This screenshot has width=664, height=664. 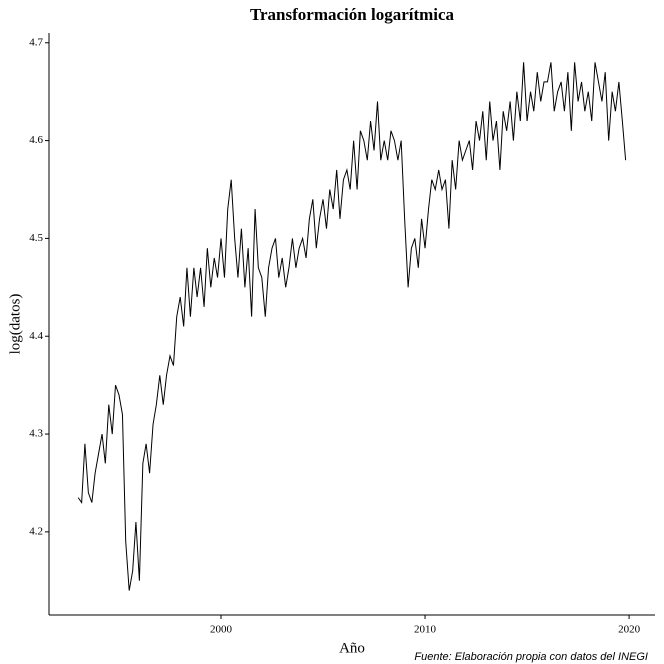 What do you see at coordinates (629, 630) in the screenshot?
I see `x-tick-label: 2020` at bounding box center [629, 630].